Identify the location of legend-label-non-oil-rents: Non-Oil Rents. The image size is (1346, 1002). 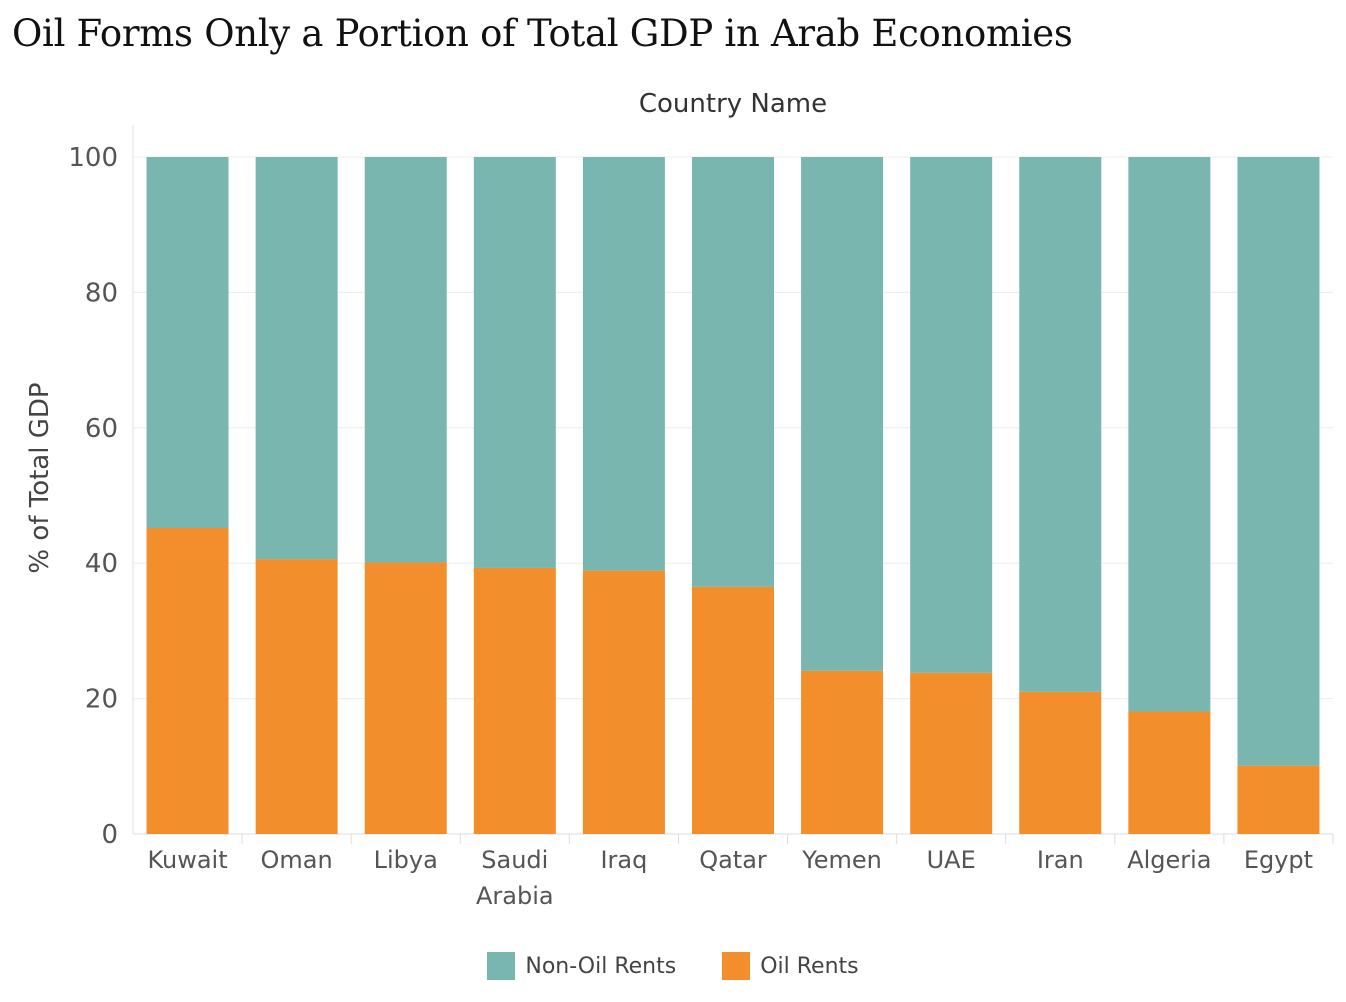
(601, 966).